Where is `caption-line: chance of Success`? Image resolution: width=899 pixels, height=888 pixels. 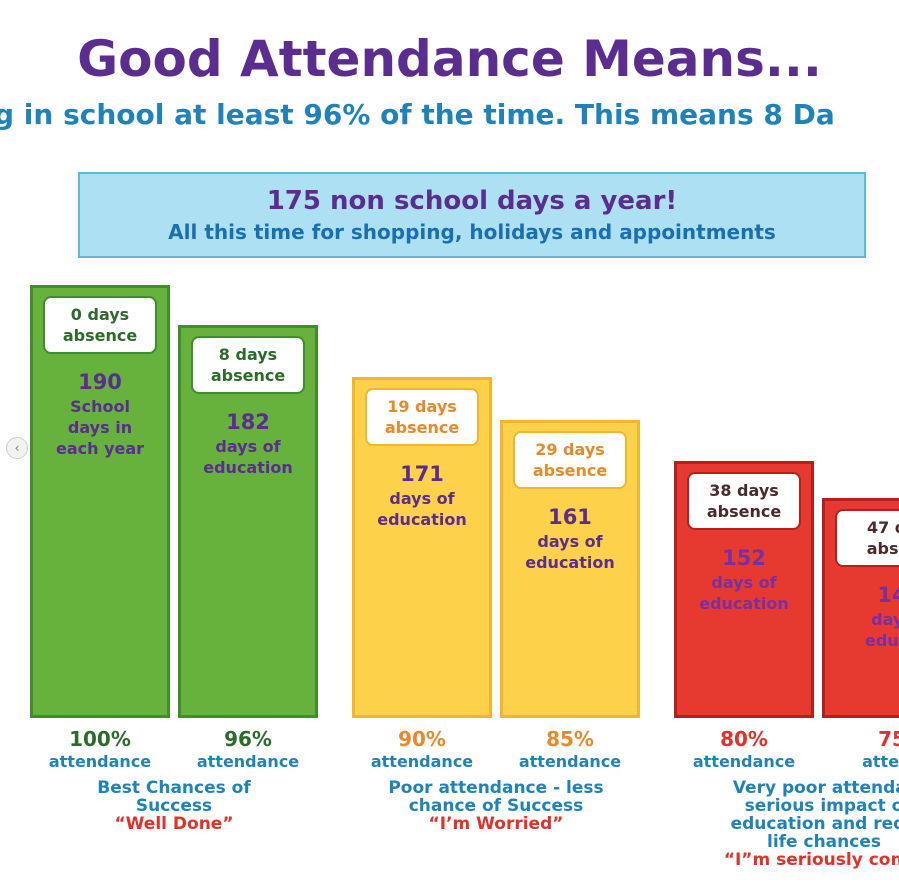
caption-line: chance of Success is located at coordinates (496, 806).